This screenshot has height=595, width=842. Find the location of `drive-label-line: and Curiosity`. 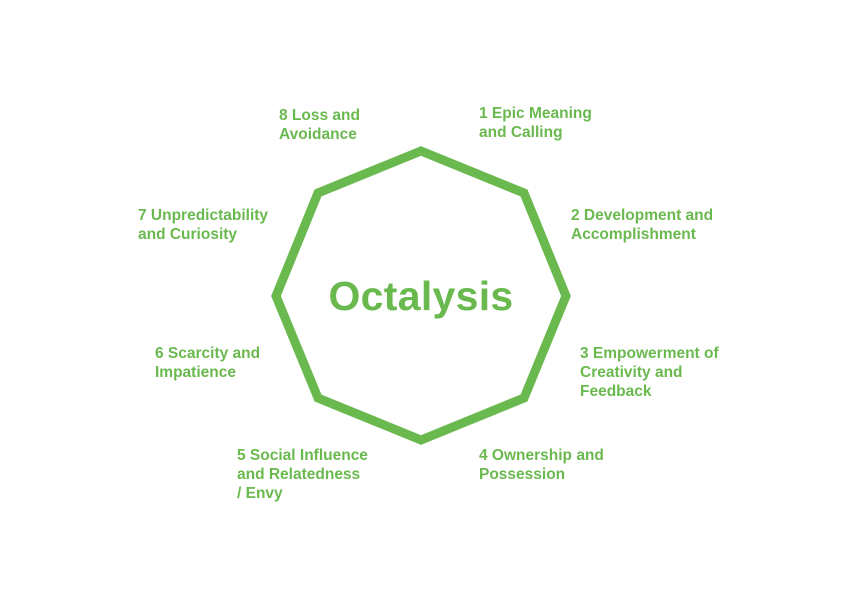

drive-label-line: and Curiosity is located at coordinates (188, 234).